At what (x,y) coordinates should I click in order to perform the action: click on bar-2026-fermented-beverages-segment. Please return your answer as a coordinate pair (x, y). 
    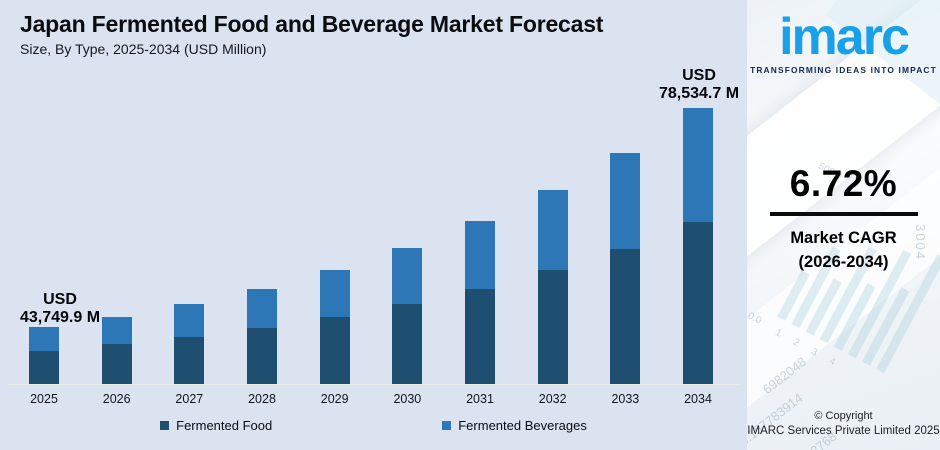
    Looking at the image, I should click on (116, 330).